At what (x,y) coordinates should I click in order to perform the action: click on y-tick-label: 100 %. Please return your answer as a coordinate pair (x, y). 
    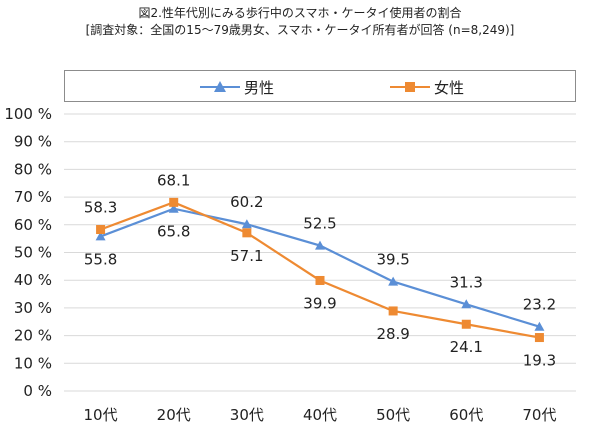
    Looking at the image, I should click on (28, 114).